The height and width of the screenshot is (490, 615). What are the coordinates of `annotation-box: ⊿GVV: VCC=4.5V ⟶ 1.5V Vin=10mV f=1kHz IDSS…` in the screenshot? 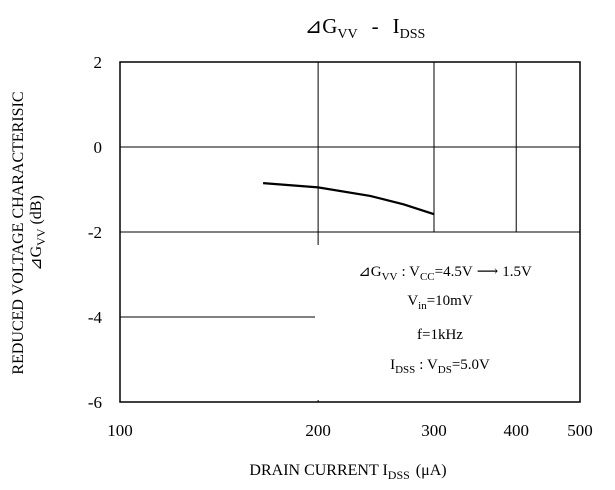 It's located at (447, 322).